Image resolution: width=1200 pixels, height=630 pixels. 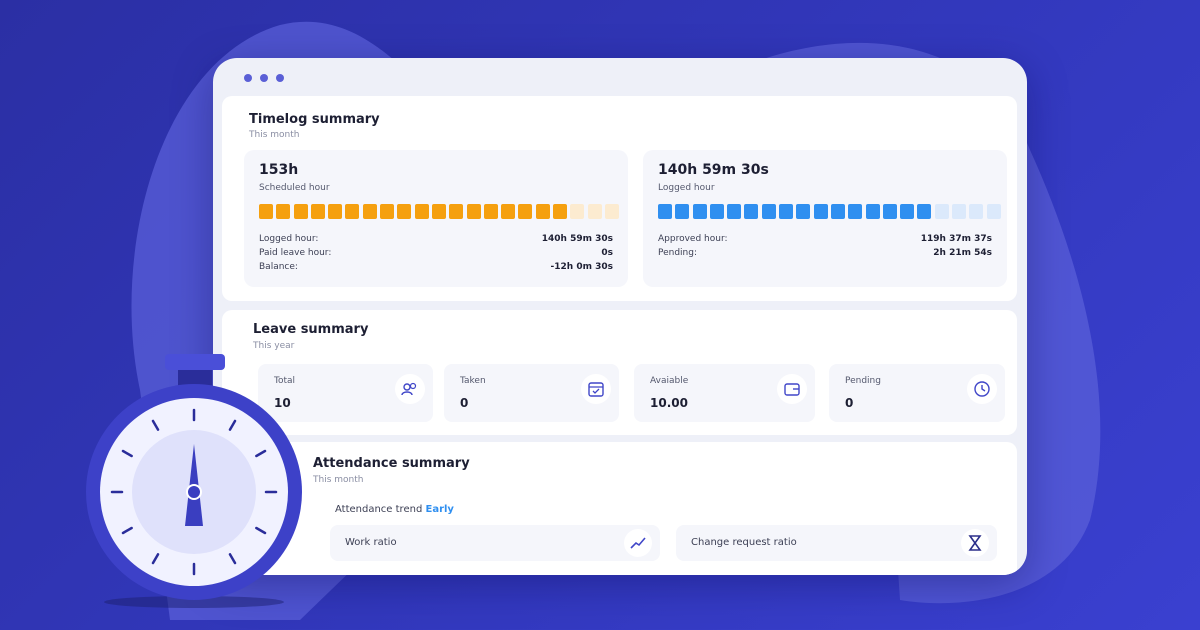 What do you see at coordinates (744, 542) in the screenshot?
I see `label: Change request ratio` at bounding box center [744, 542].